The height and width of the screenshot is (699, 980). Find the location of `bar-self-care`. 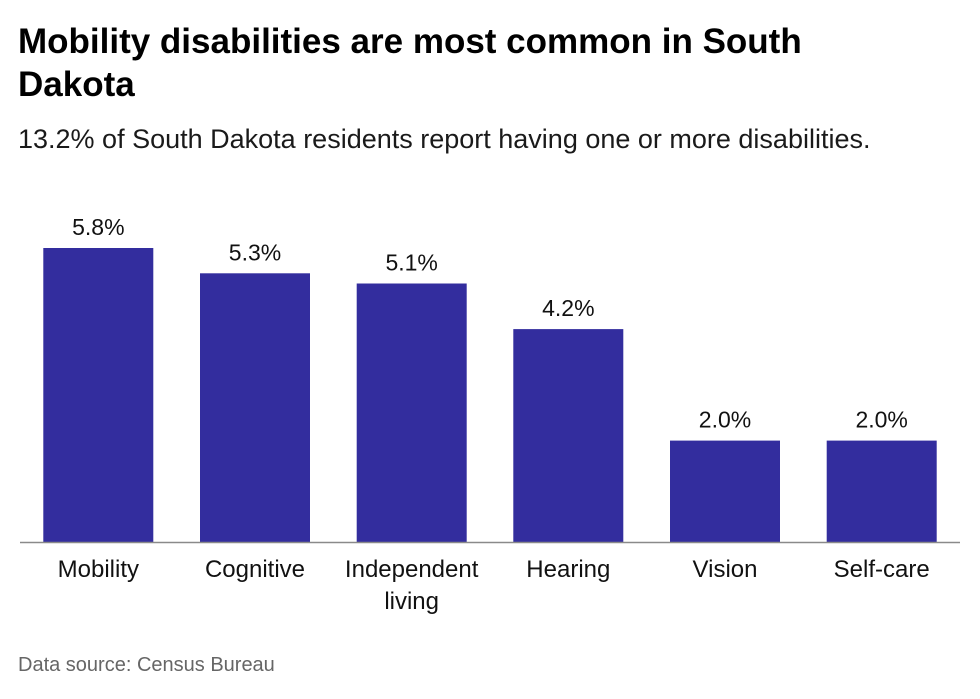

bar-self-care is located at coordinates (881, 491).